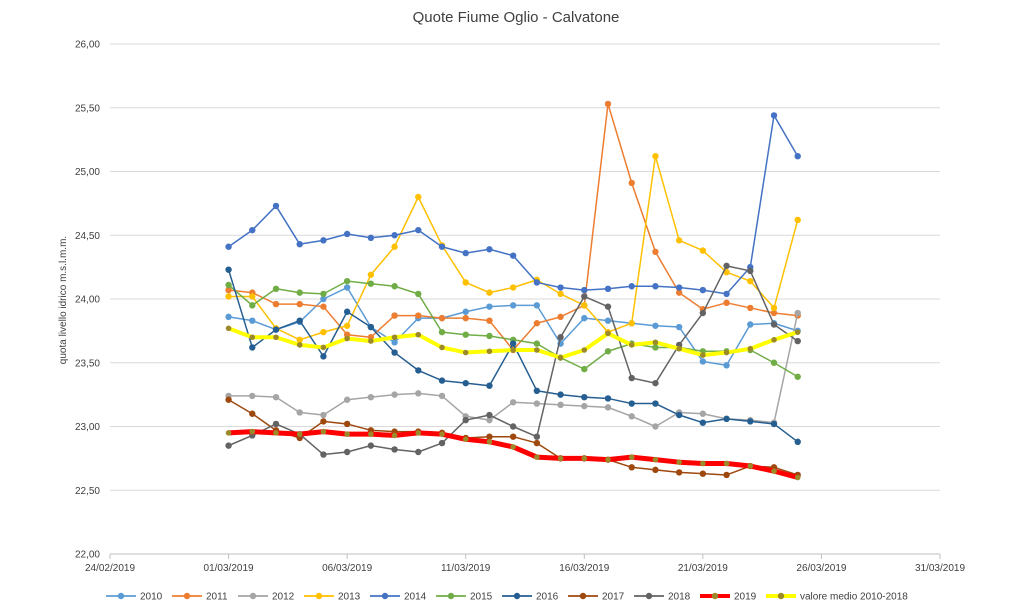  What do you see at coordinates (613, 597) in the screenshot?
I see `legend-label: 2017` at bounding box center [613, 597].